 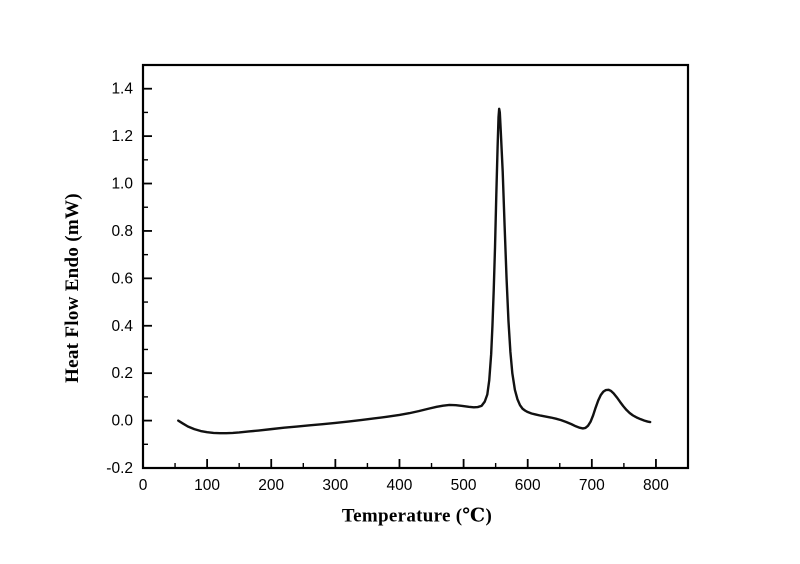 What do you see at coordinates (122, 278) in the screenshot?
I see `y-tick-label: 0.6` at bounding box center [122, 278].